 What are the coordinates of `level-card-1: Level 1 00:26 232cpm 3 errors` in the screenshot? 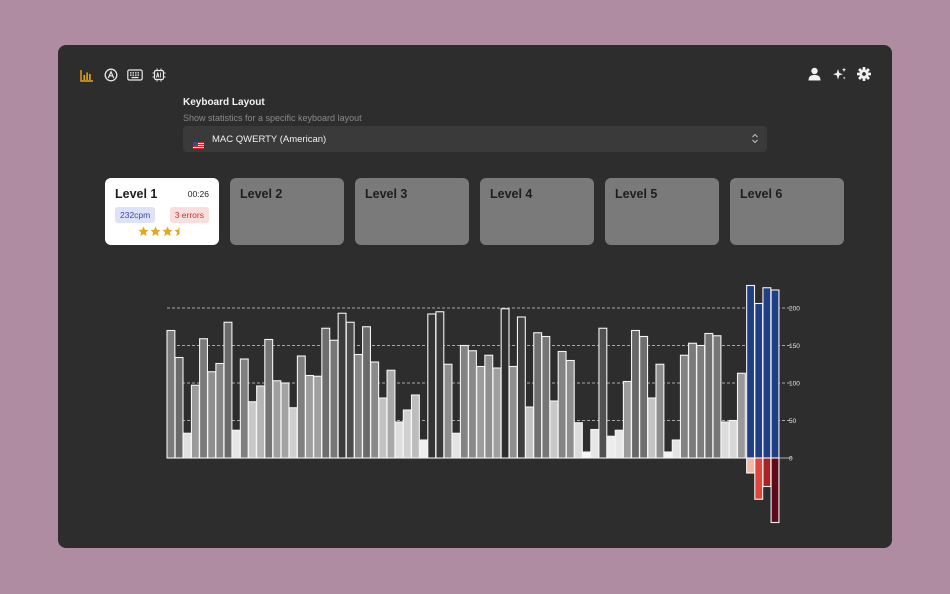 It's located at (162, 211).